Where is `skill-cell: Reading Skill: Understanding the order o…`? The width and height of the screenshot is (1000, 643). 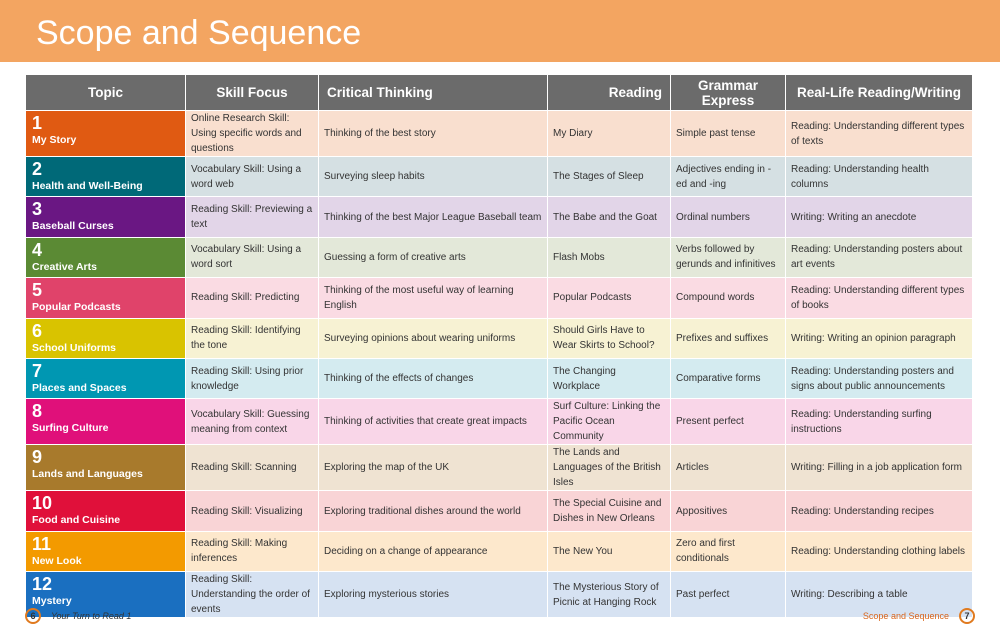 skill-cell: Reading Skill: Understanding the order o… is located at coordinates (252, 595).